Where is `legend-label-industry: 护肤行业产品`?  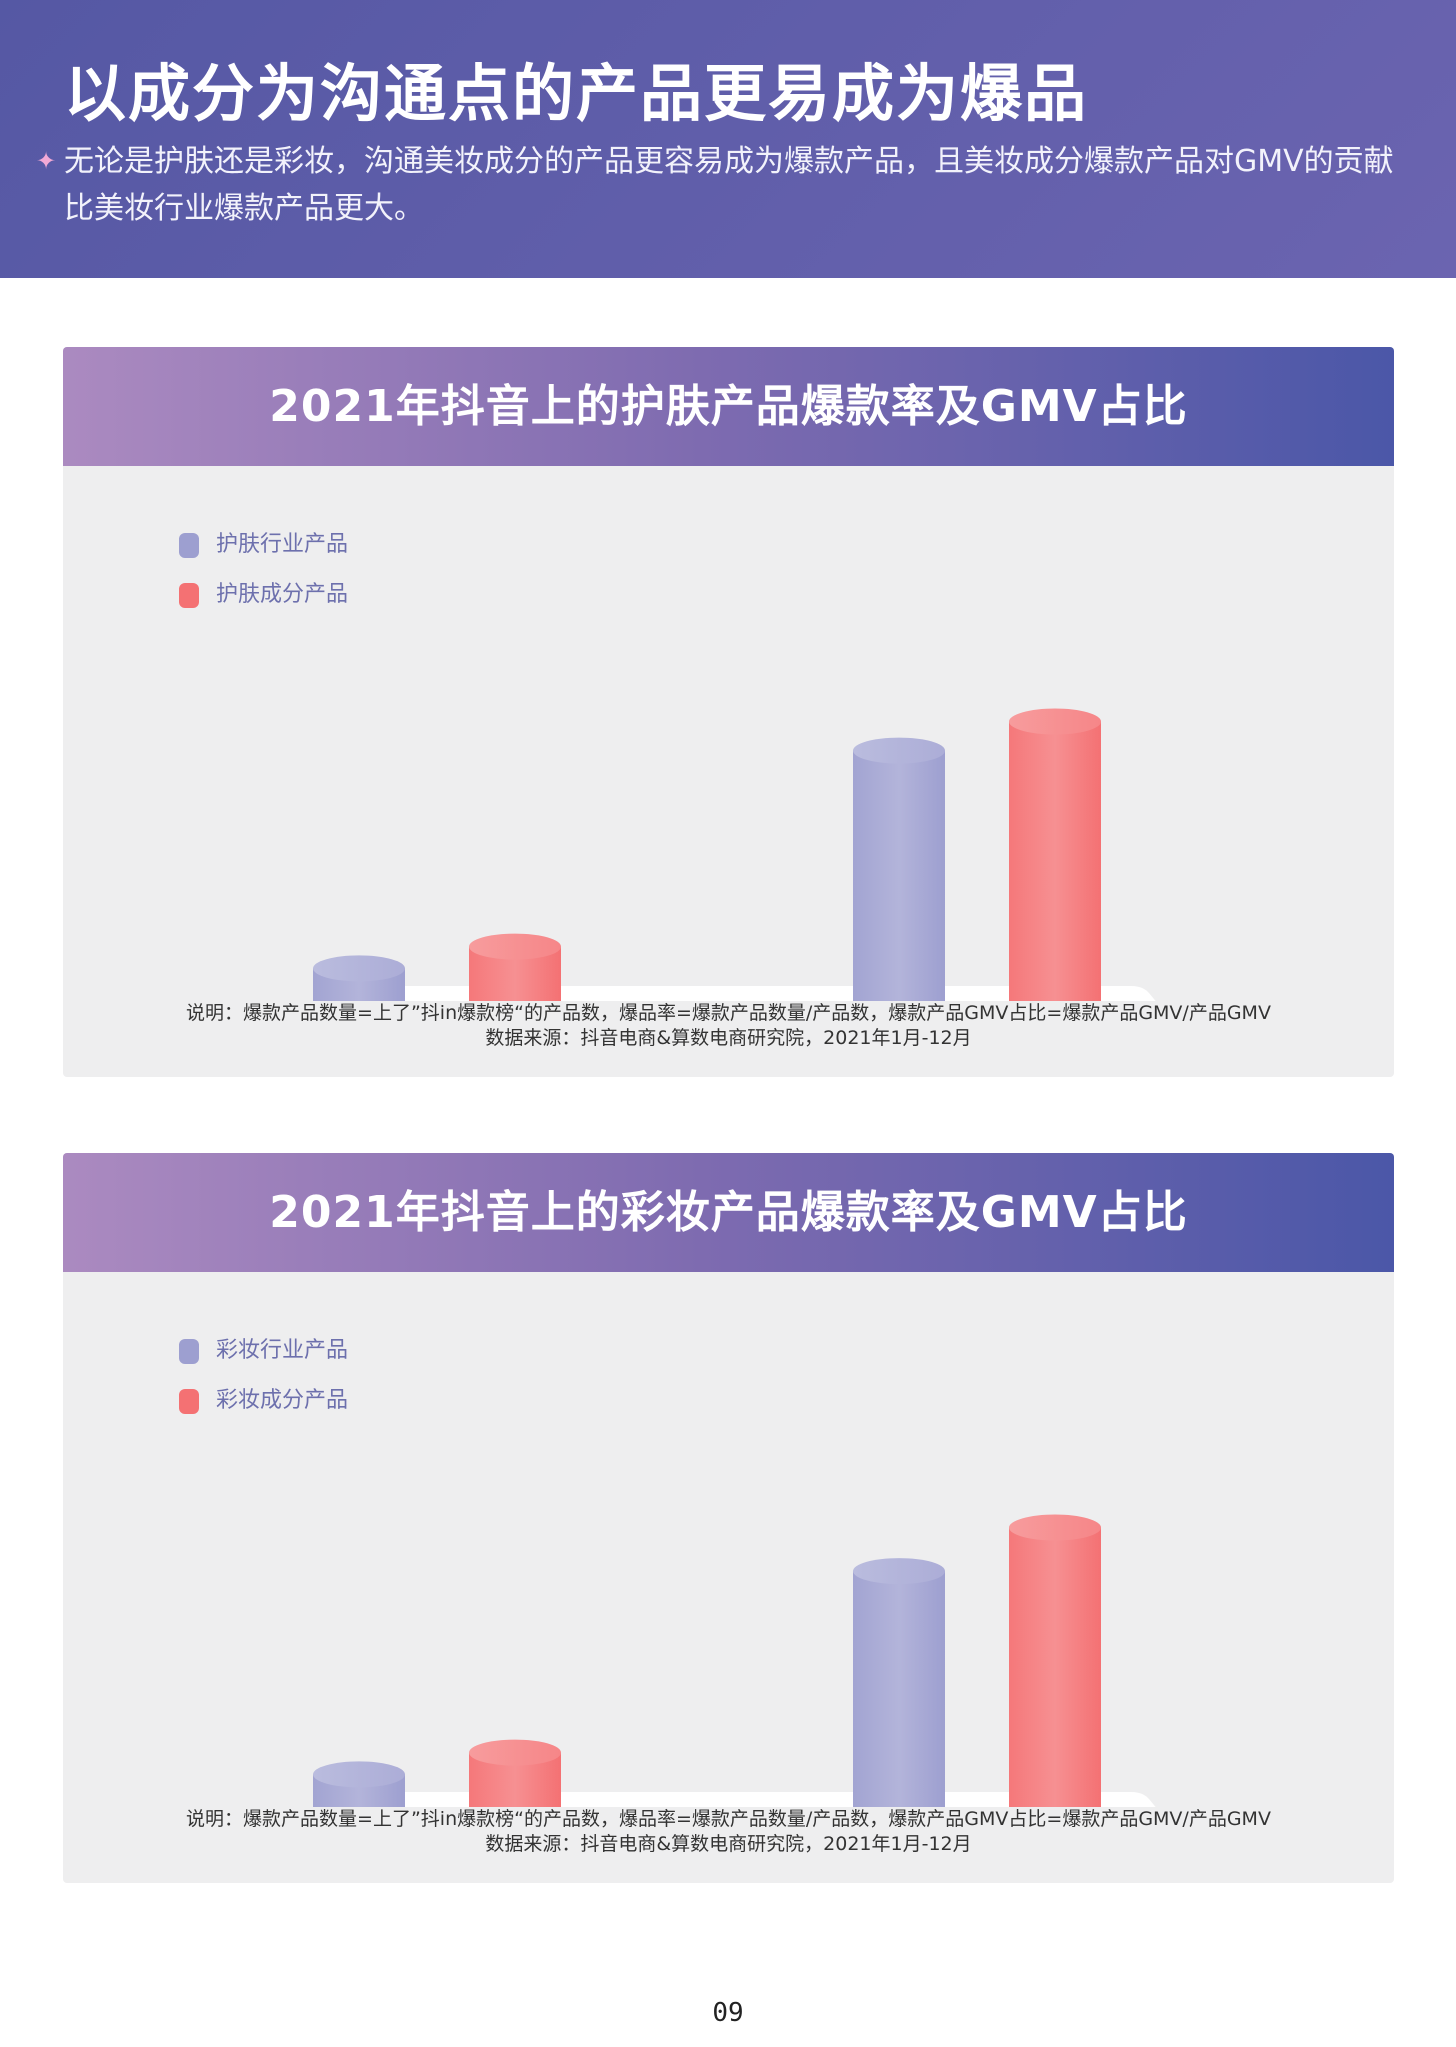
legend-label-industry: 护肤行业产品 is located at coordinates (282, 544).